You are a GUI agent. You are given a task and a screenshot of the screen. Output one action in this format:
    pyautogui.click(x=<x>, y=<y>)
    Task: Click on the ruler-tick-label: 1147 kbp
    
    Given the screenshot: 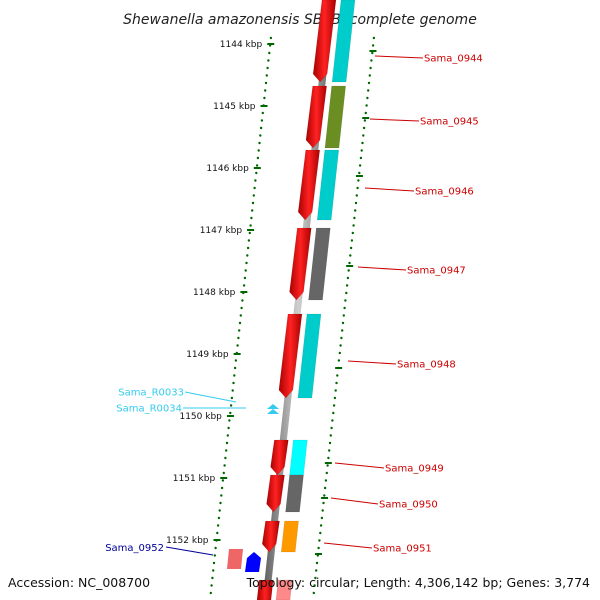 What is the action you would take?
    pyautogui.click(x=221, y=231)
    